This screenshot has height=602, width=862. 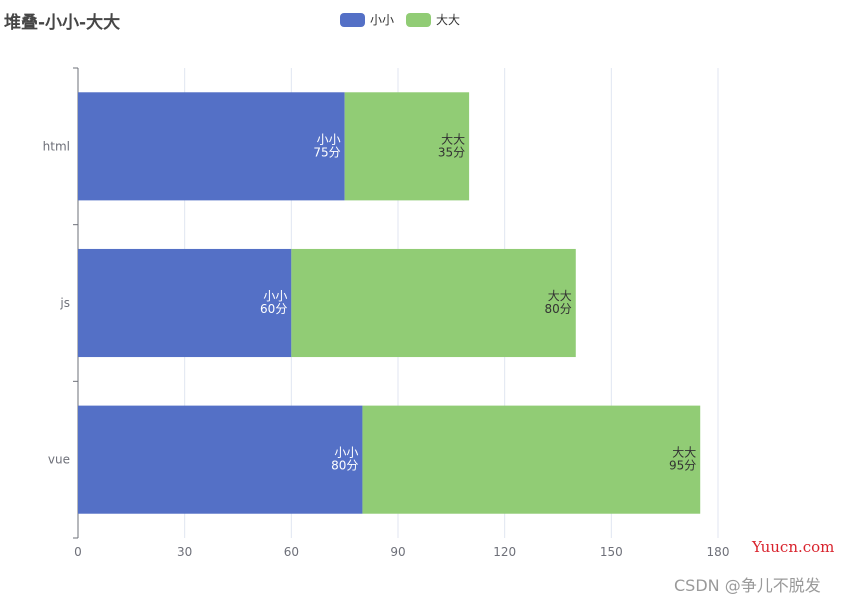 I want to click on bar-js-大大, so click(x=433, y=303).